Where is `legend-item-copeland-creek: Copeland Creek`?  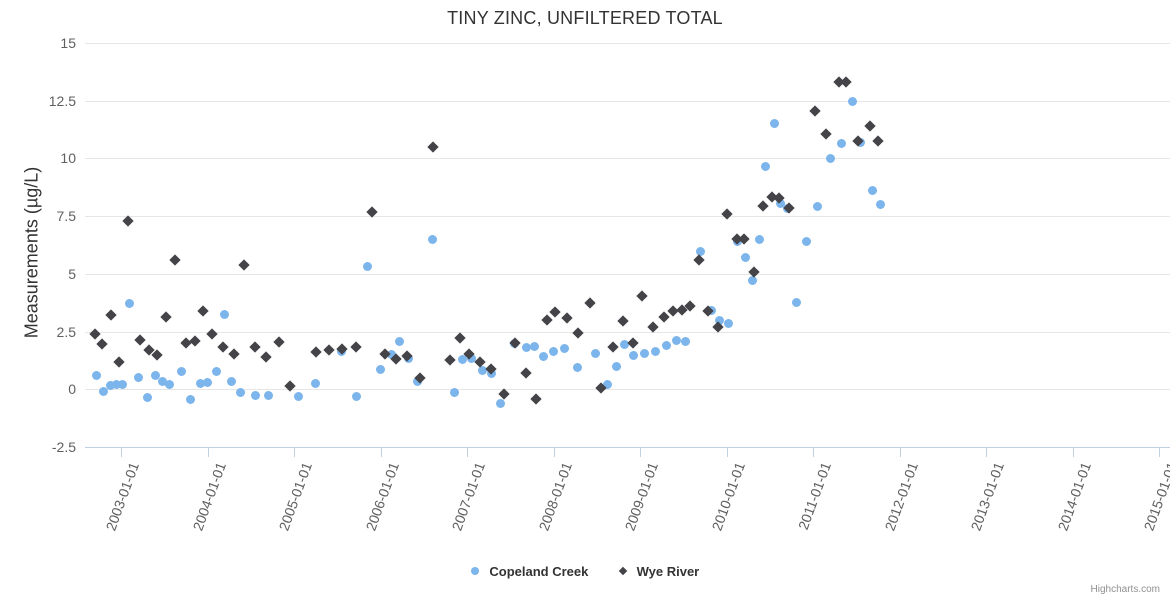
legend-item-copeland-creek: Copeland Creek is located at coordinates (529, 571).